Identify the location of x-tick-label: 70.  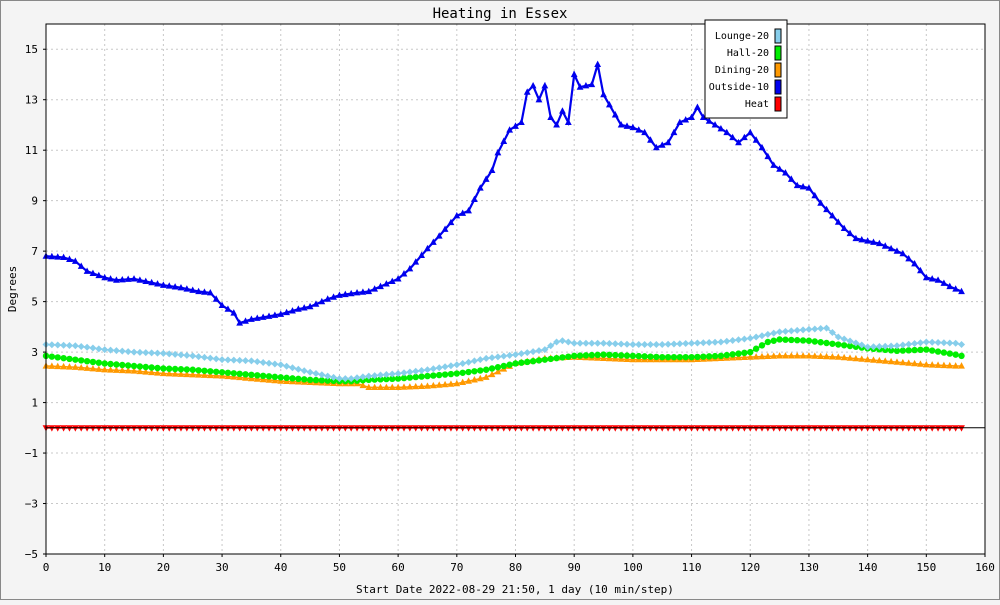
(456, 567).